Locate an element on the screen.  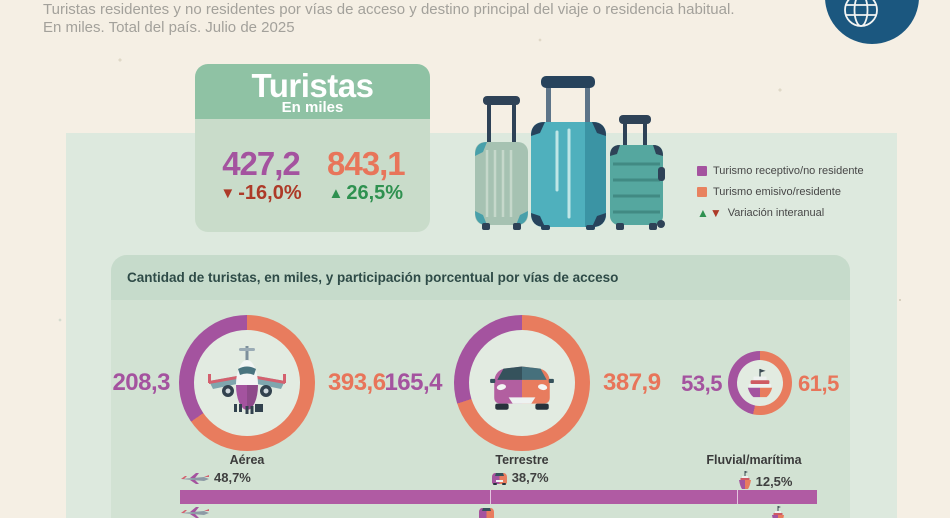
receptive-variation: -16,0% is located at coordinates (270, 192).